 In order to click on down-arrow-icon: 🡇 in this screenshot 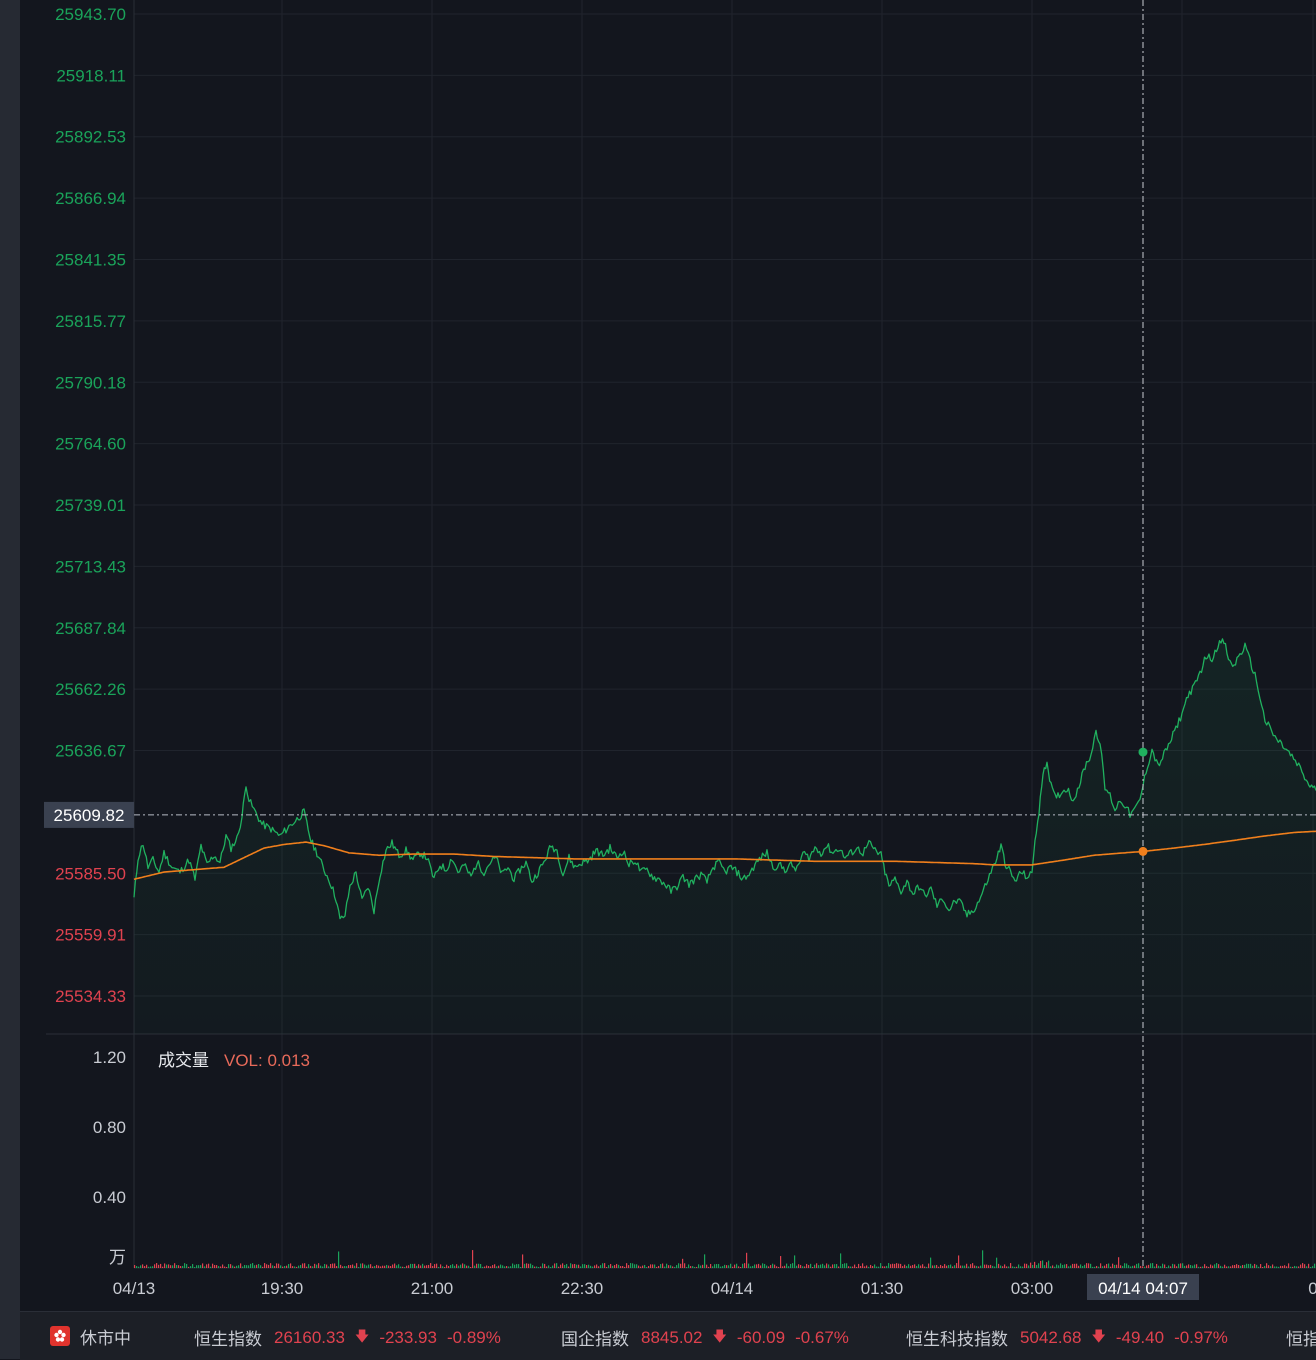, I will do `click(362, 1335)`.